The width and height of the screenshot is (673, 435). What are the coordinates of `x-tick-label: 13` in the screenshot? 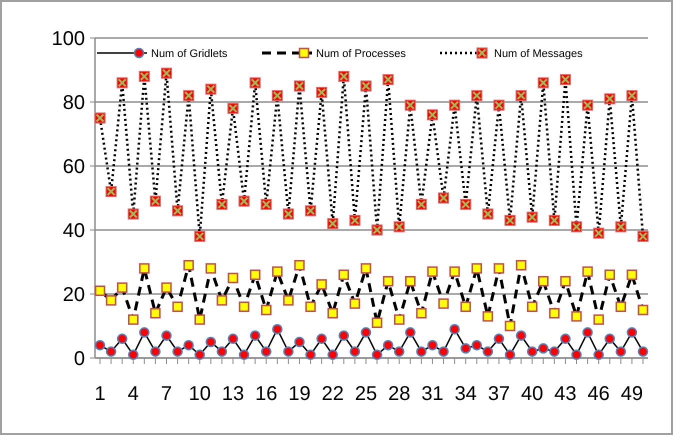 It's located at (233, 394).